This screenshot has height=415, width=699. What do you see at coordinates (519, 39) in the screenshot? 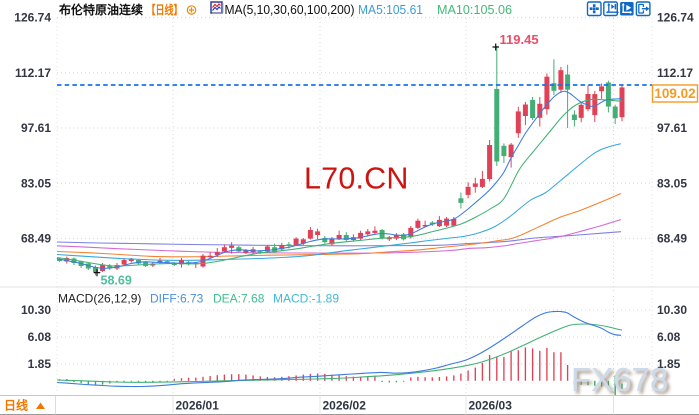
I see `svg-text: 119.45` at bounding box center [519, 39].